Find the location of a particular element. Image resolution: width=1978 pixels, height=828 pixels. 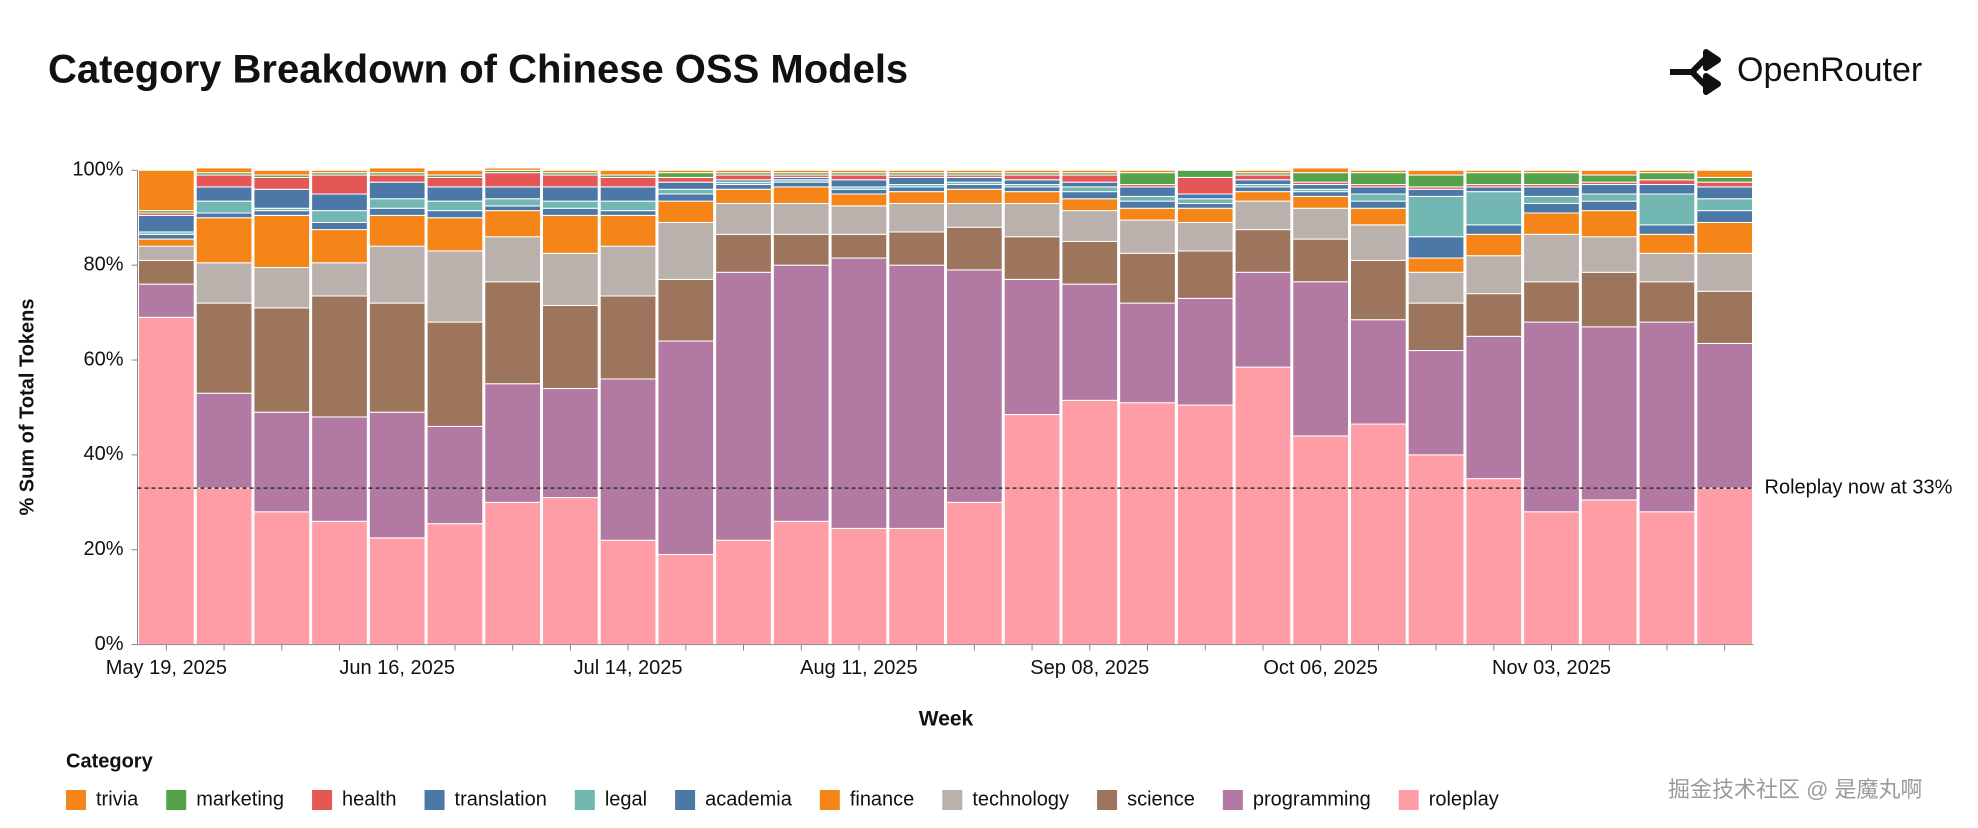

x-axis-label: Week is located at coordinates (946, 719).